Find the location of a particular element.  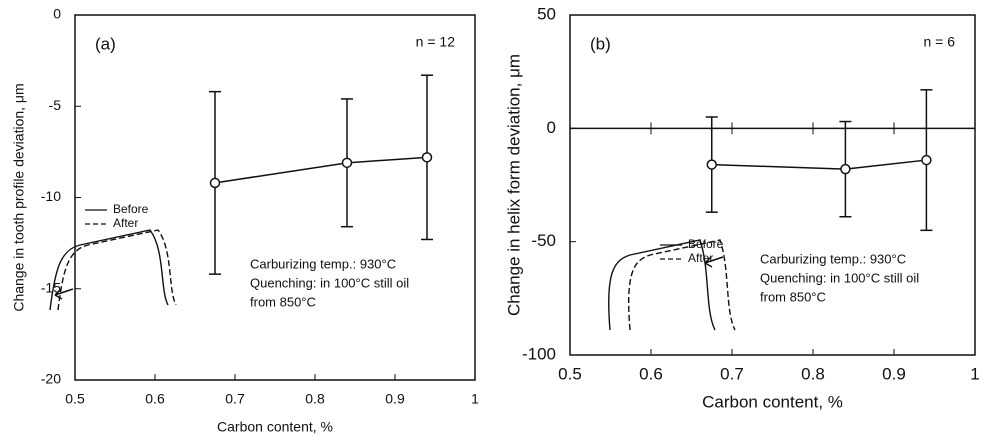

y-axis-label: Change in helix form deviation, μm is located at coordinates (513, 185).